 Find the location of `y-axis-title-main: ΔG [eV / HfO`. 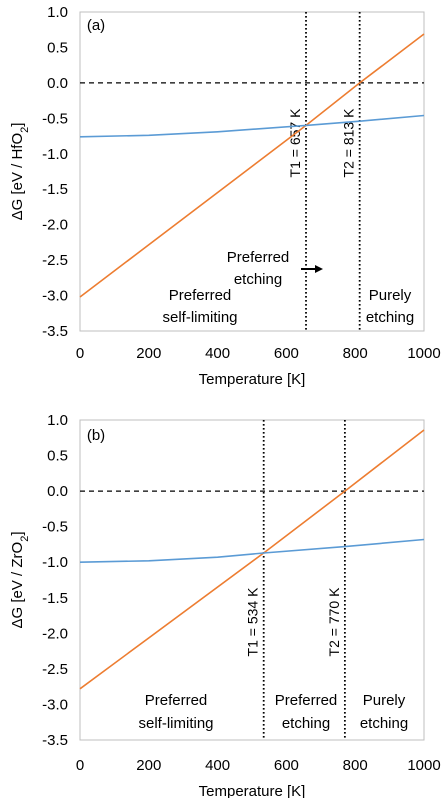

y-axis-title-main: ΔG [eV / HfO is located at coordinates (17, 177).